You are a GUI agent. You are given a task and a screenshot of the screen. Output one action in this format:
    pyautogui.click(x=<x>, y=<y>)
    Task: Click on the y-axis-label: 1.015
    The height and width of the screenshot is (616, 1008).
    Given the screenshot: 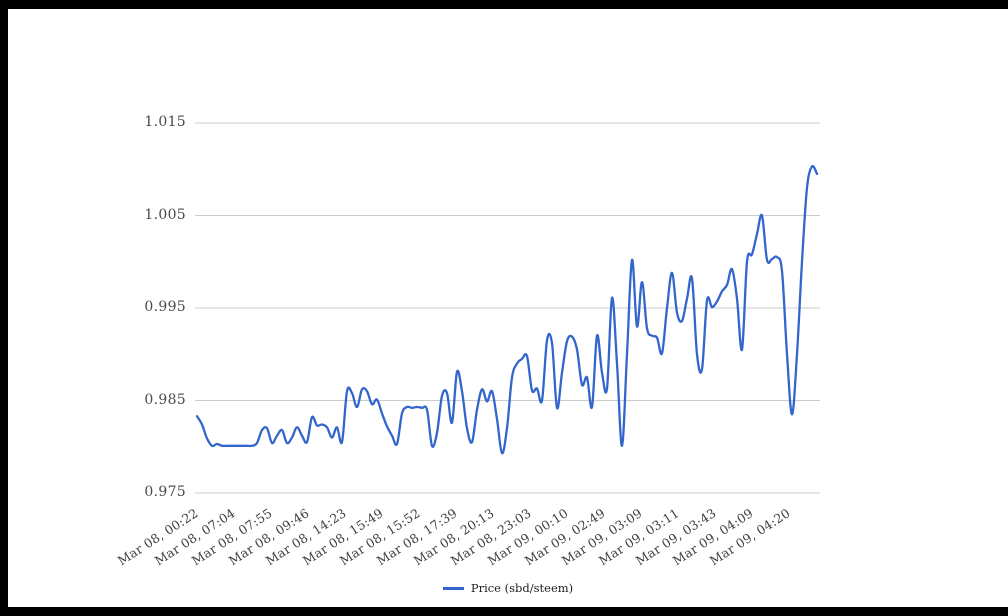 What is the action you would take?
    pyautogui.click(x=165, y=122)
    